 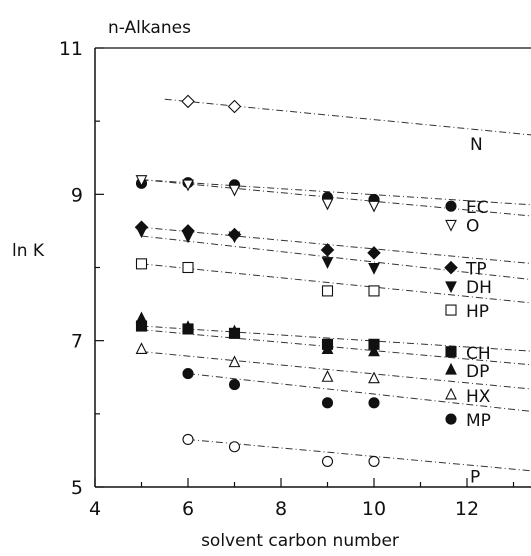 I want to click on legend-marker-dp, so click(x=451, y=369).